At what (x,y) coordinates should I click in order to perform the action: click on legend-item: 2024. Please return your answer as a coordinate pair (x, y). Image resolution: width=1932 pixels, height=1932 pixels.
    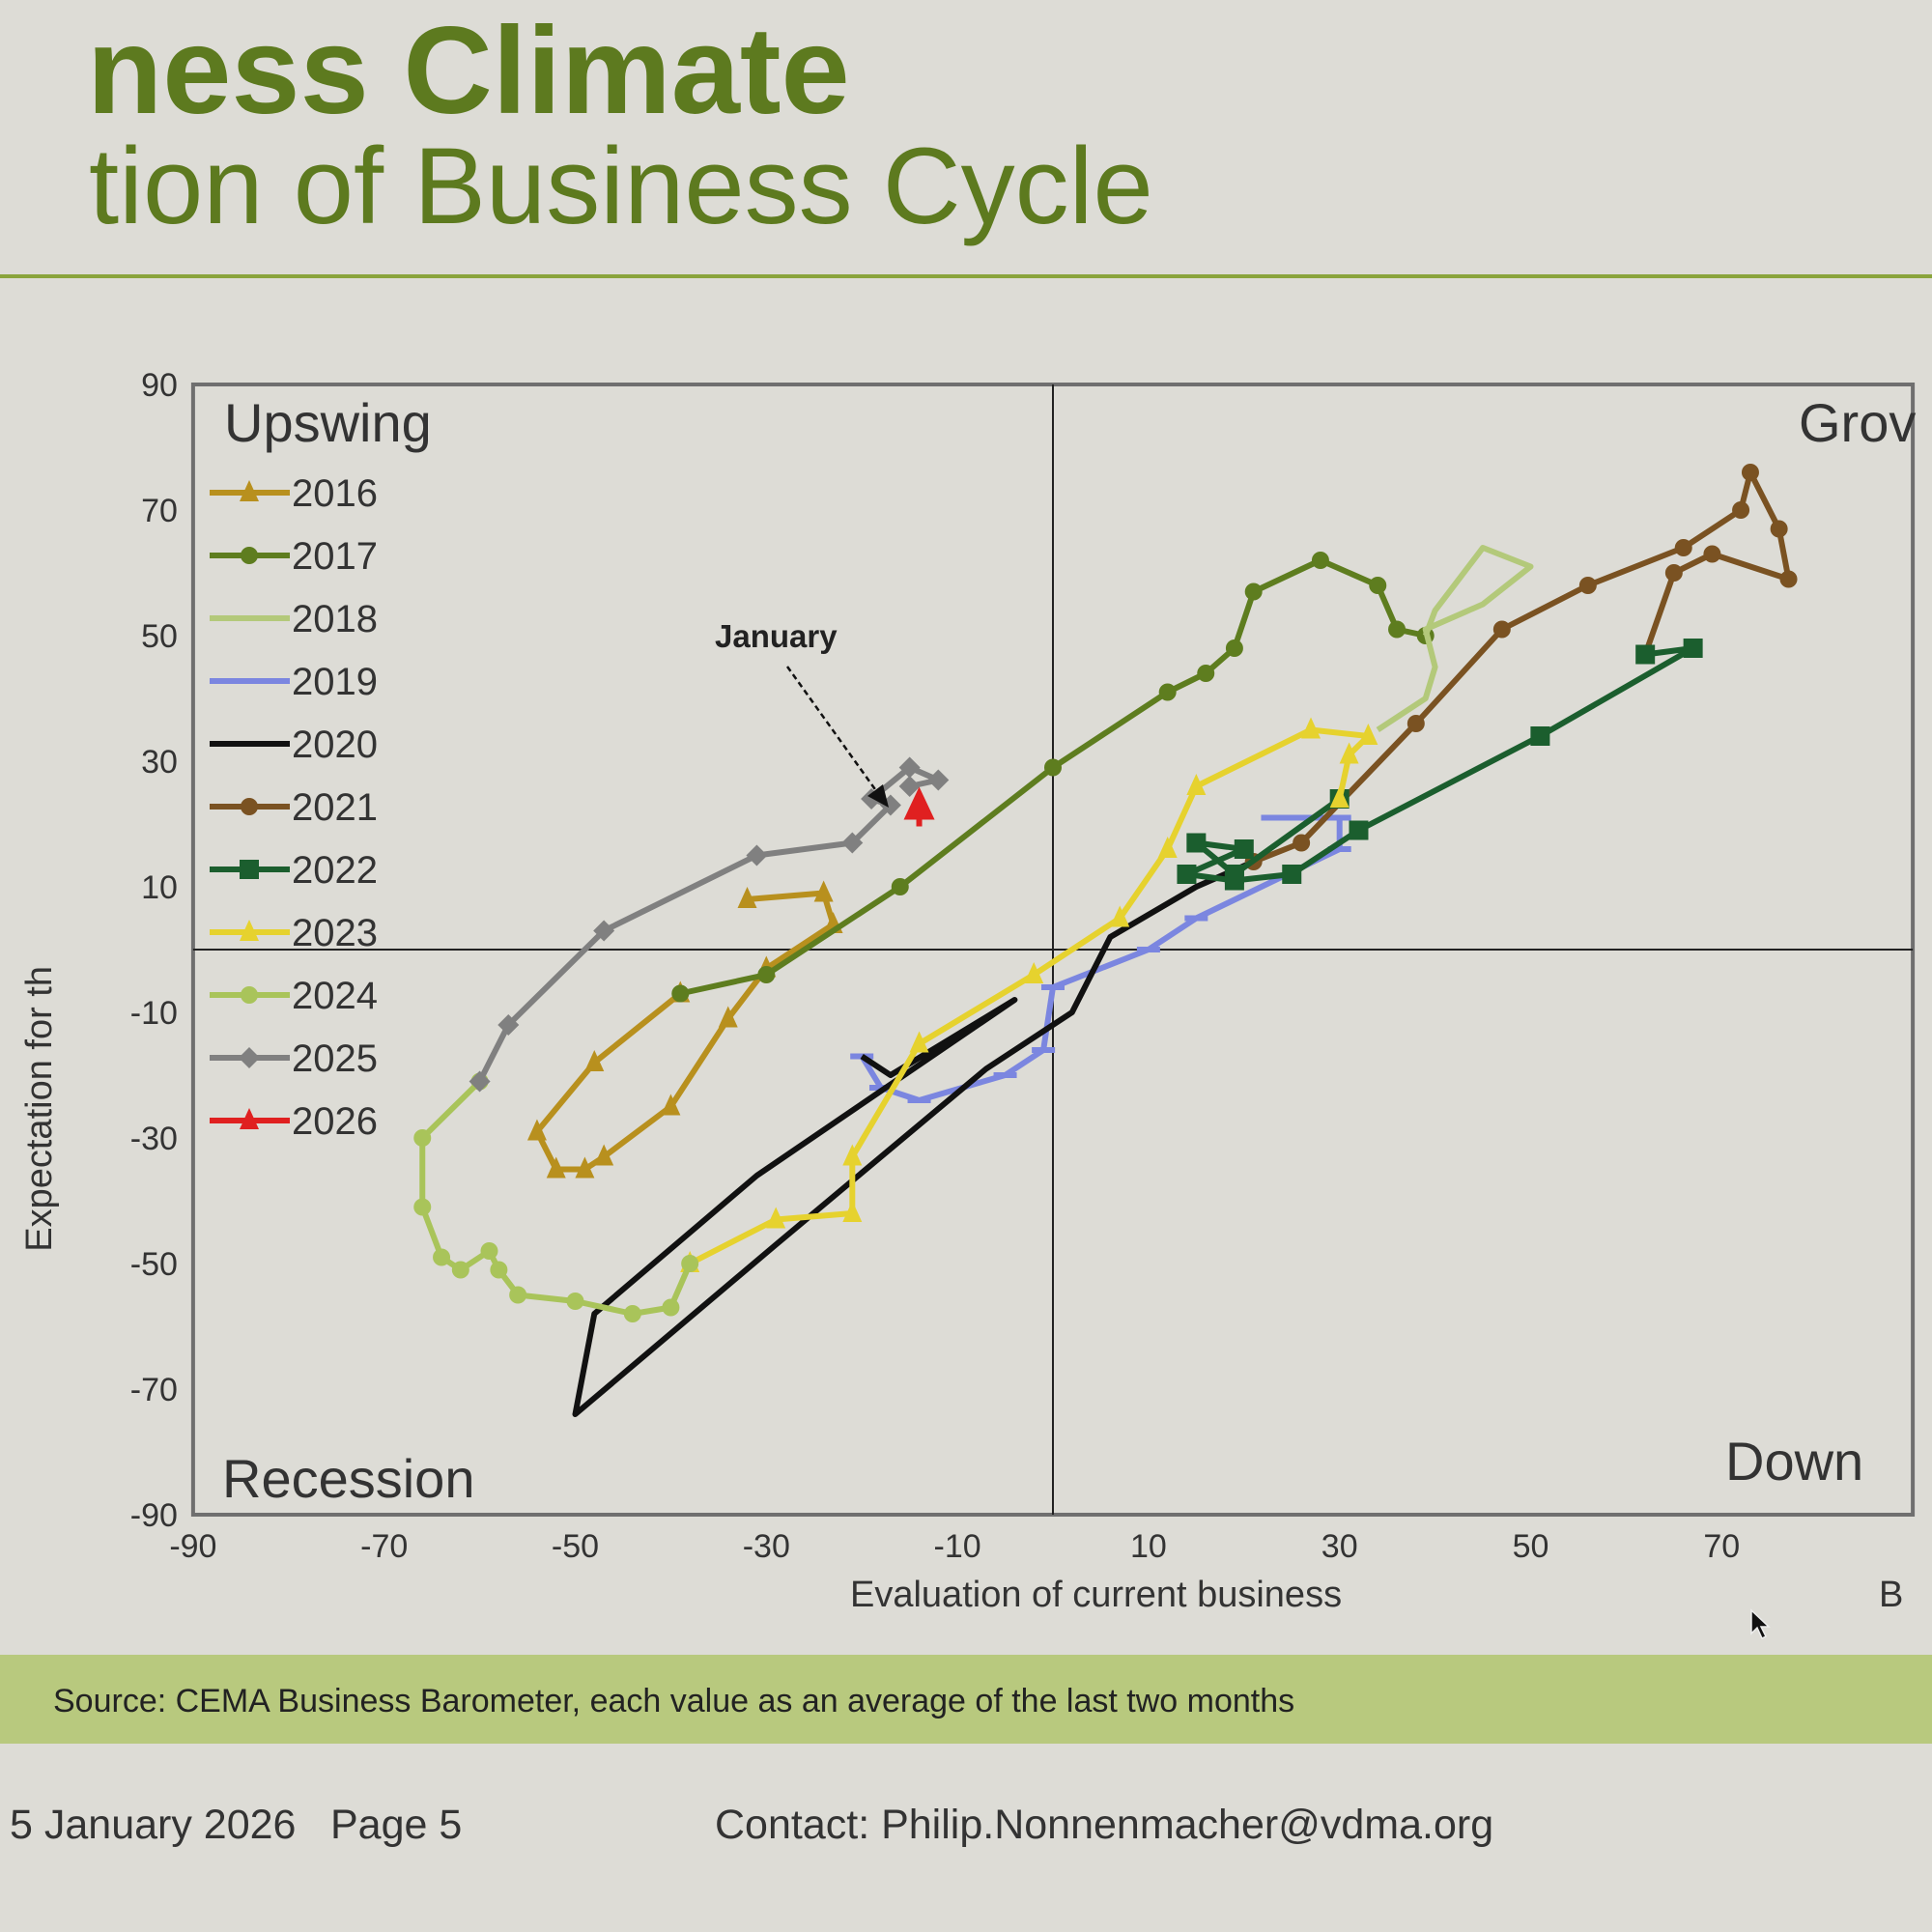
    Looking at the image, I should click on (294, 996).